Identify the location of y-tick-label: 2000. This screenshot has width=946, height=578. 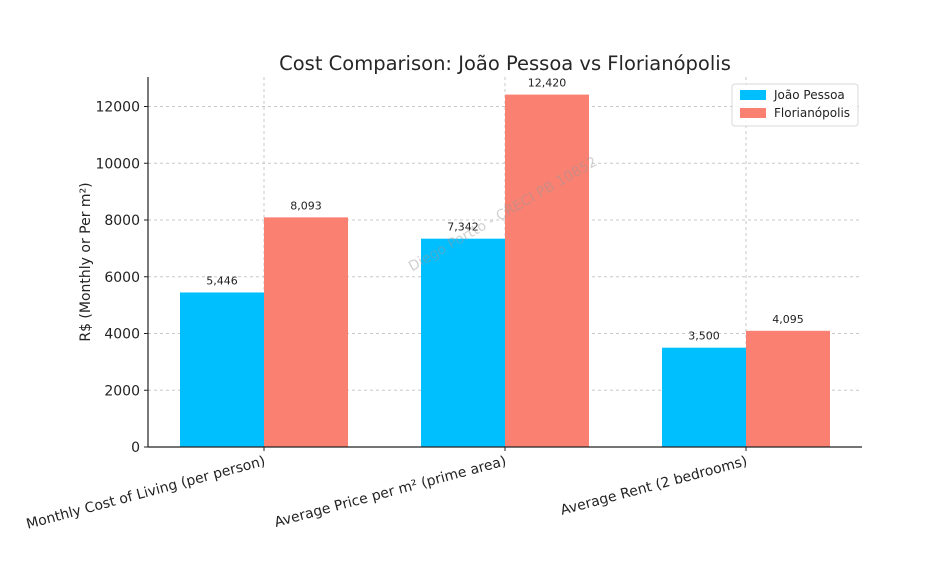
(122, 391).